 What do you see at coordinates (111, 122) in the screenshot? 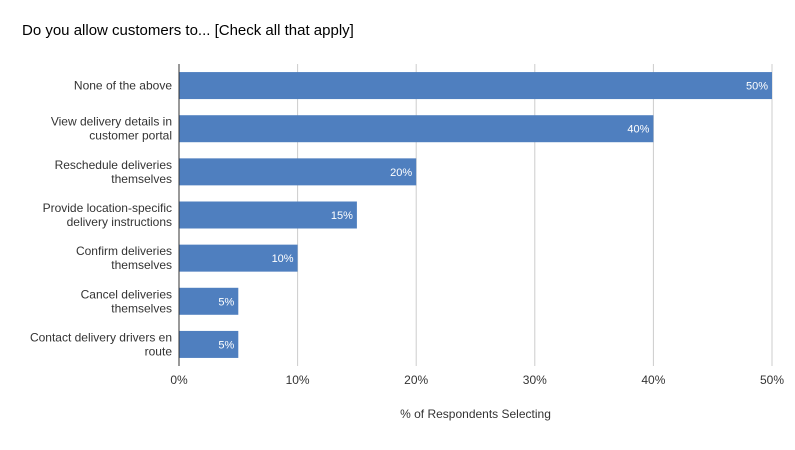
I see `category-label: View delivery details in` at bounding box center [111, 122].